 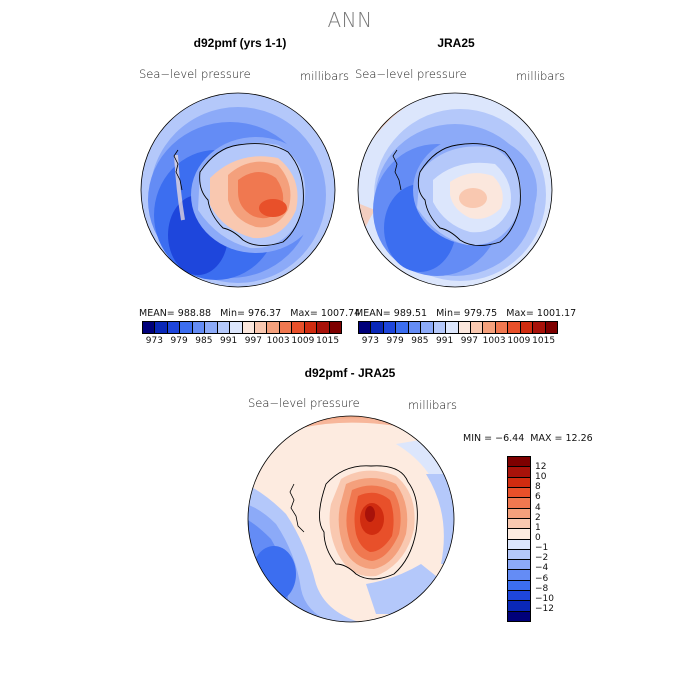 I want to click on panel-1-map, so click(x=238, y=190).